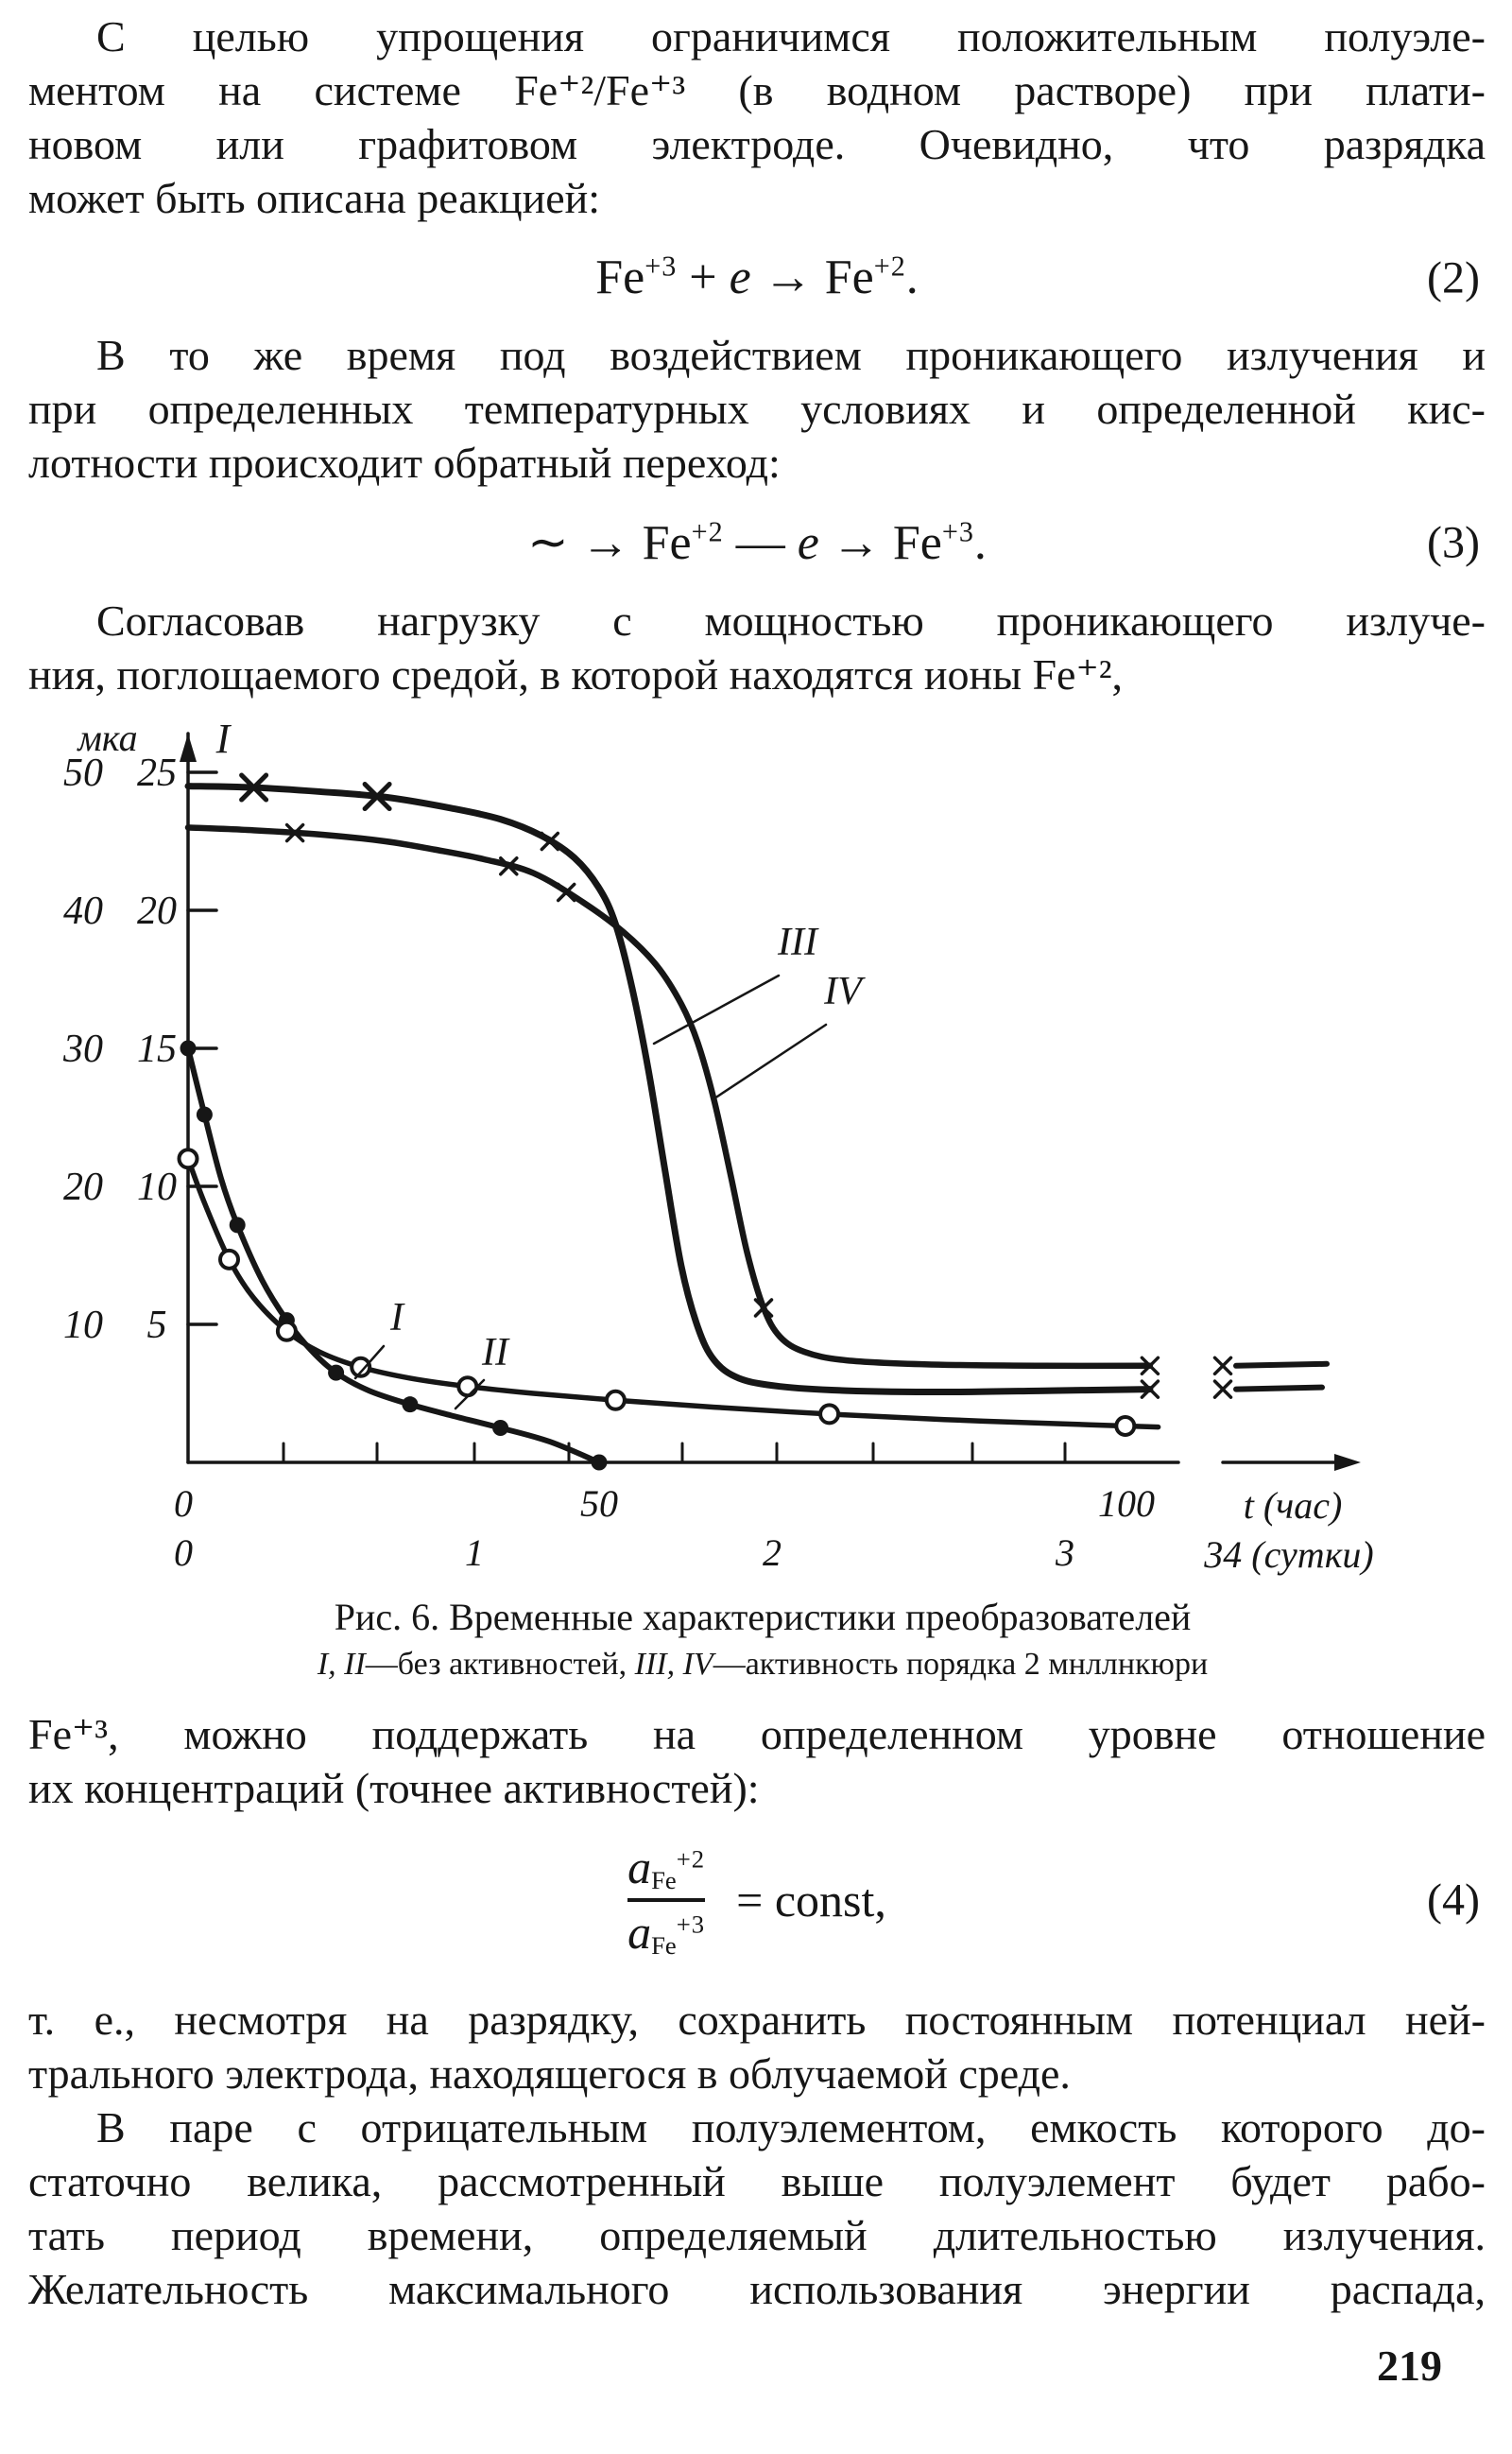  What do you see at coordinates (393, 1255) in the screenshot?
I see `curve-I` at bounding box center [393, 1255].